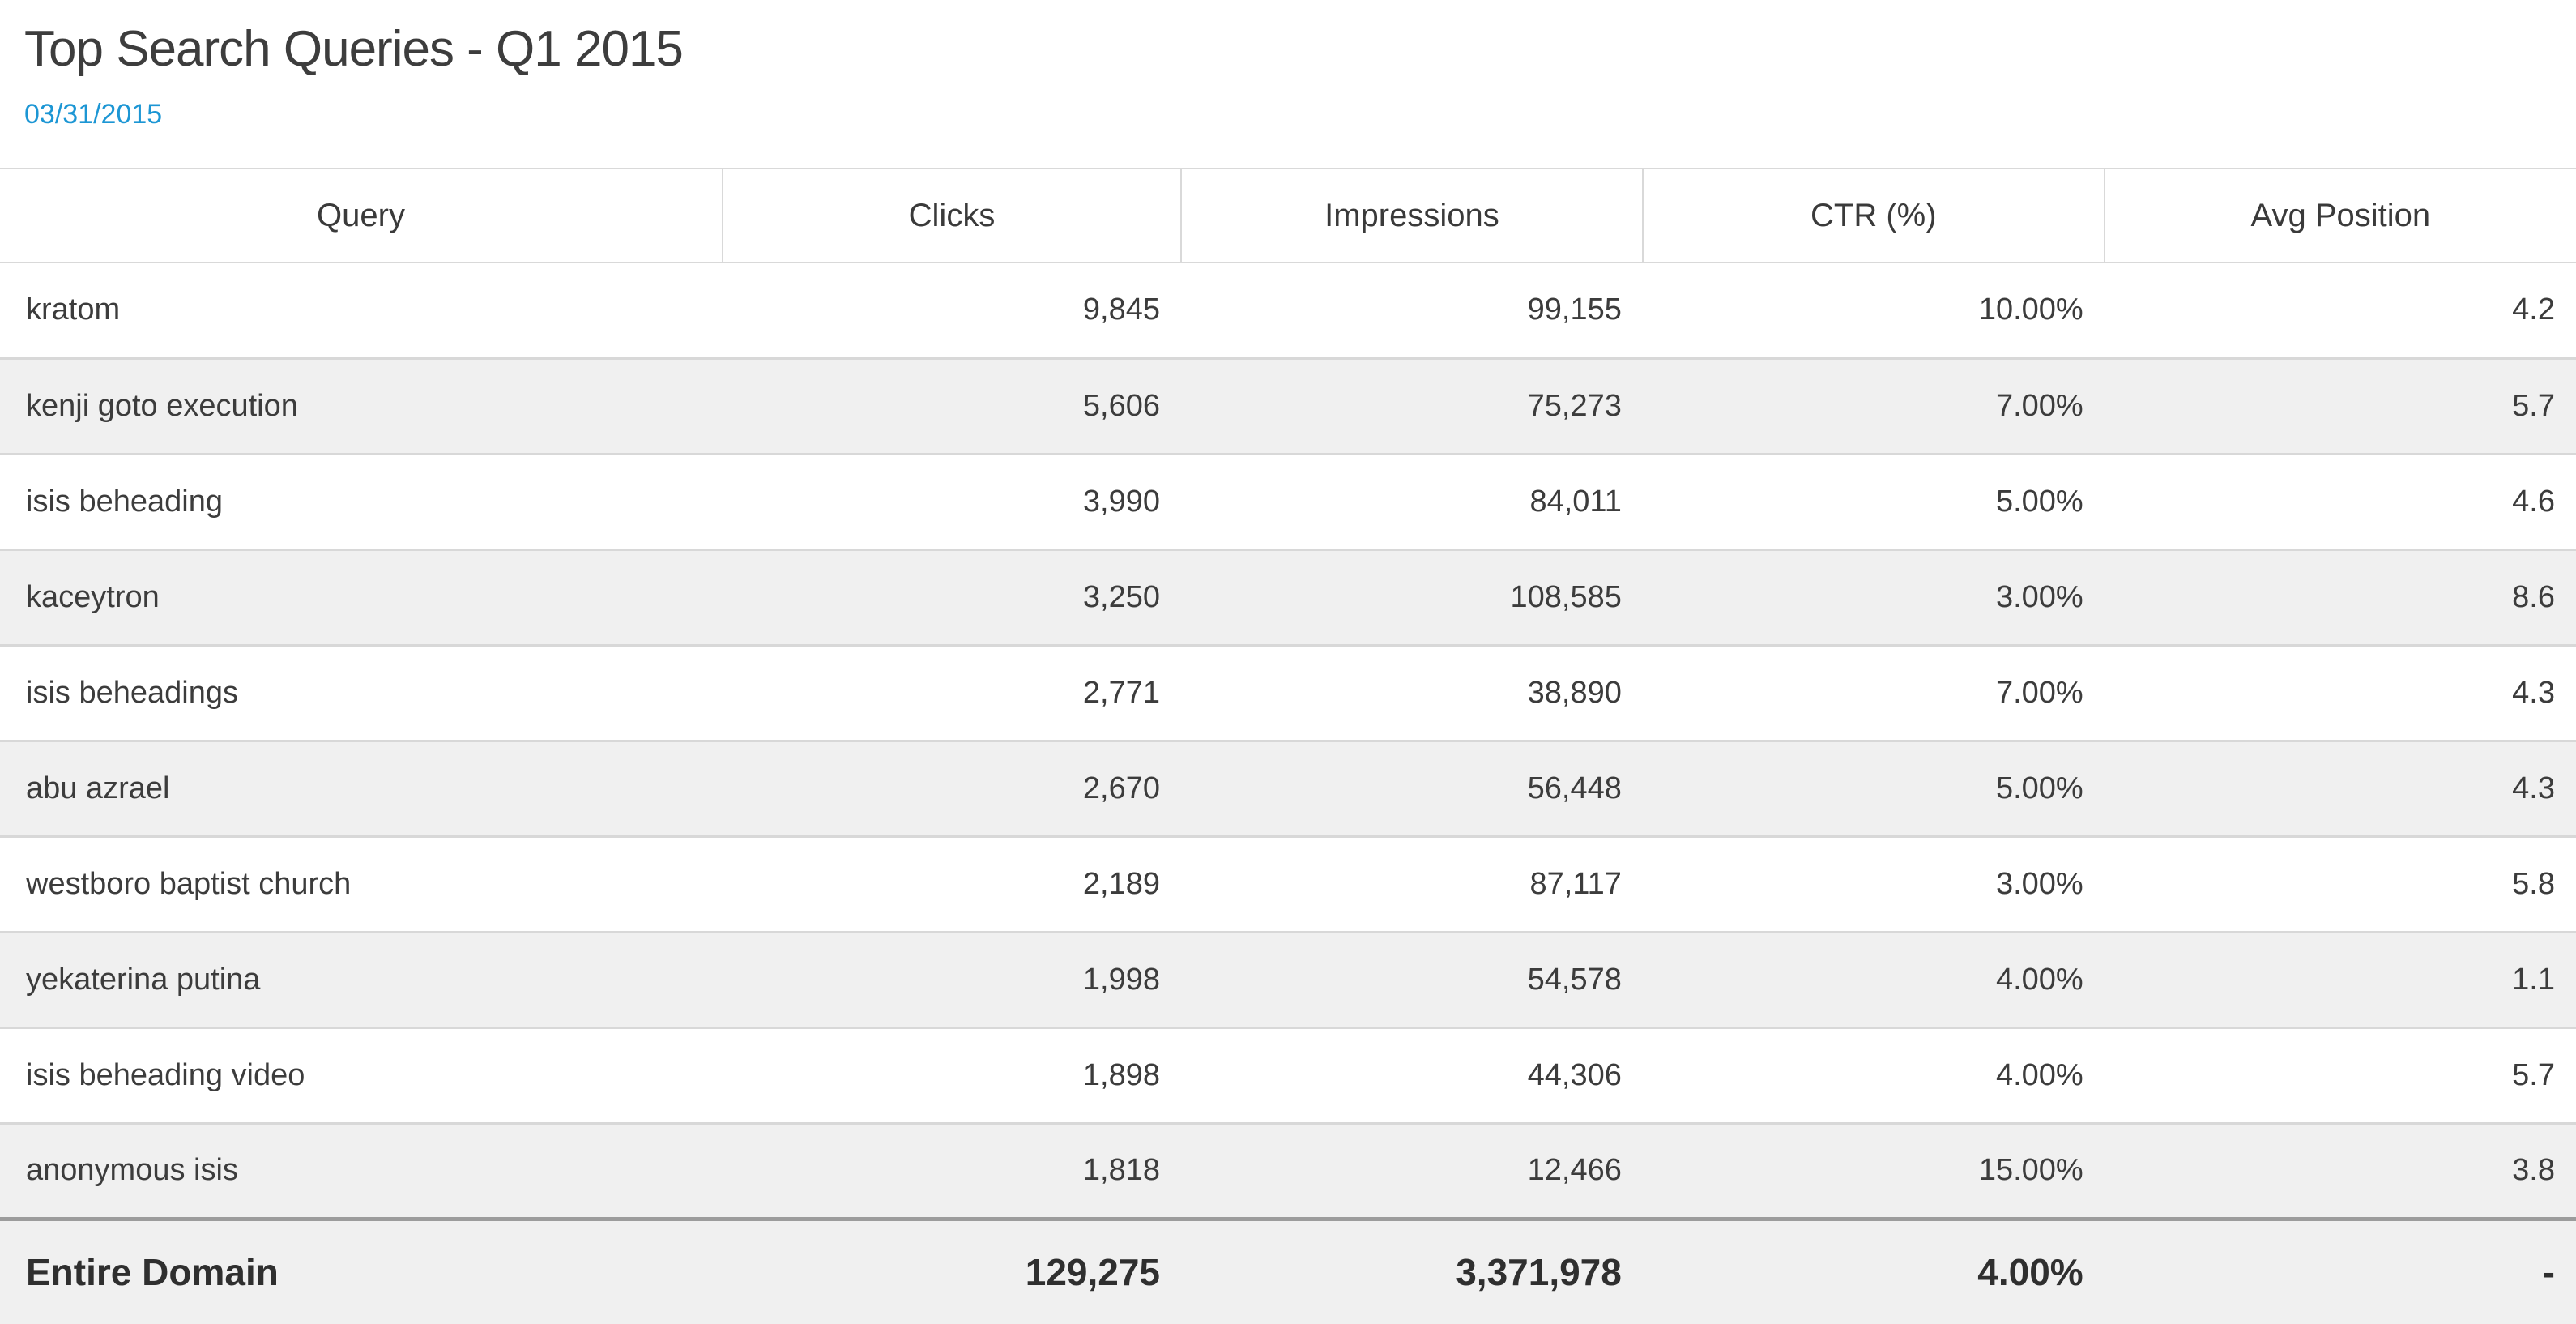 Image resolution: width=2576 pixels, height=1324 pixels. I want to click on table-summary: Entire Domain 129,275 3,371,978 4.00% -, so click(1288, 1270).